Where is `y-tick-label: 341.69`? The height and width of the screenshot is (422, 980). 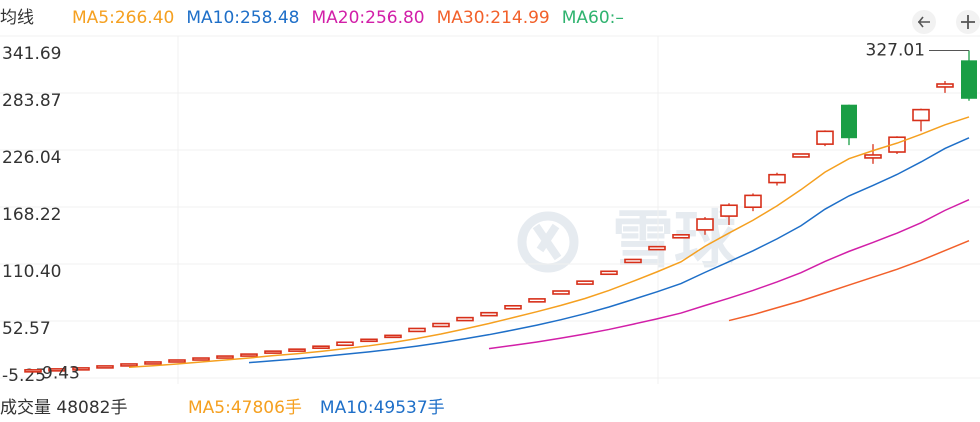 y-tick-label: 341.69 is located at coordinates (31, 54).